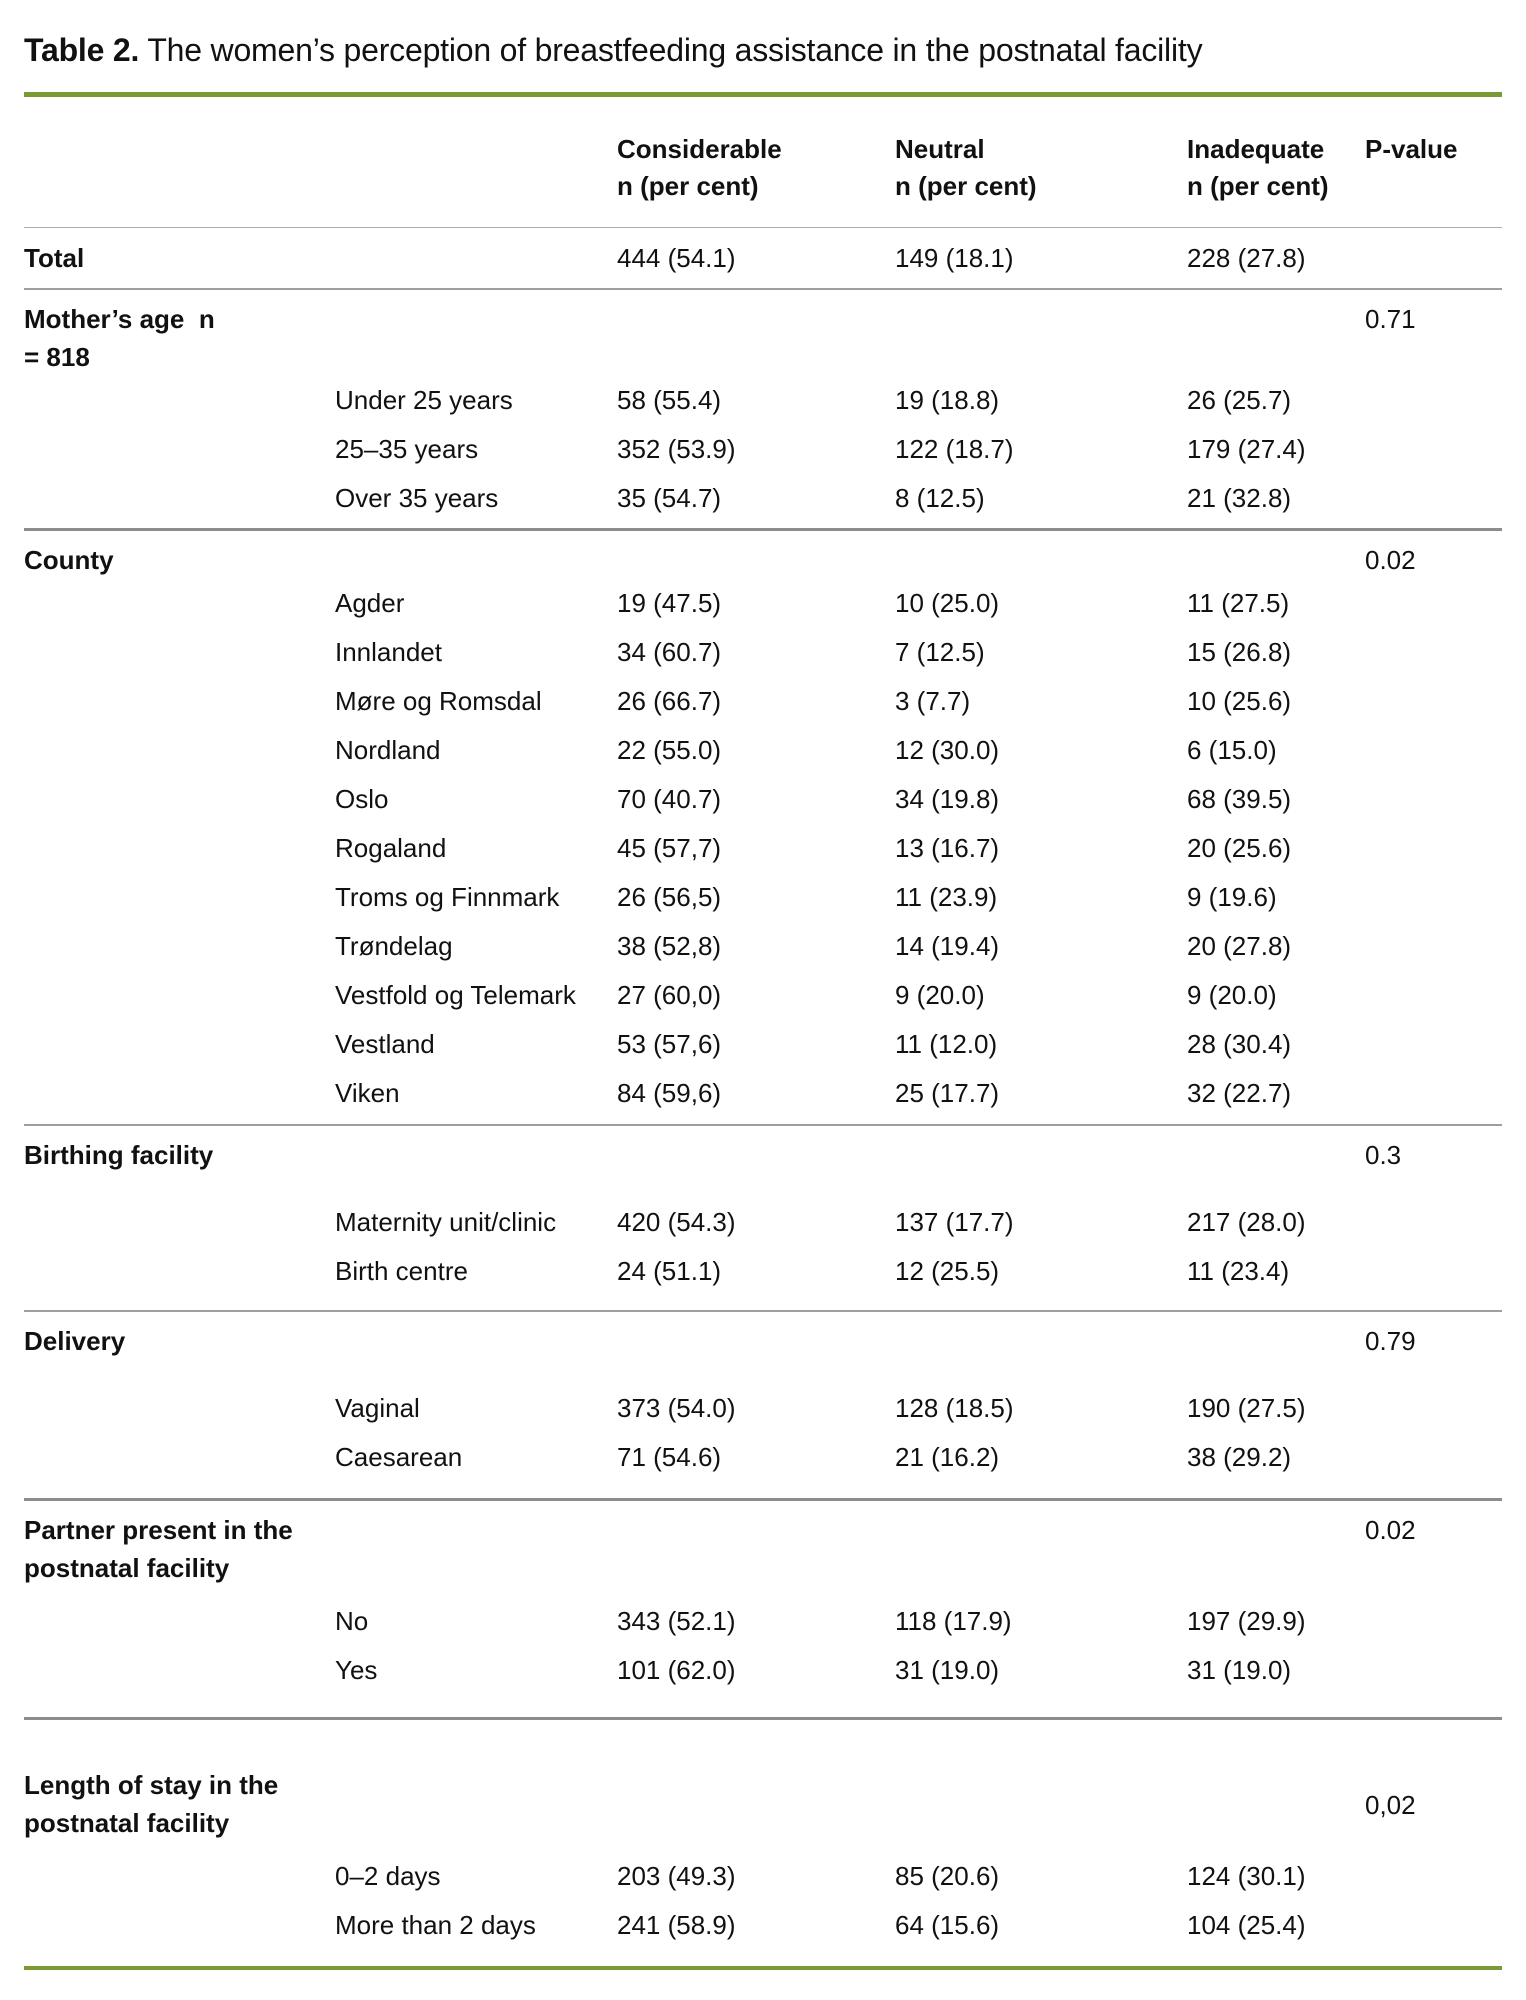 Image resolution: width=1526 pixels, height=2000 pixels. I want to click on cell-inadequate: 9 (19.6), so click(1232, 897).